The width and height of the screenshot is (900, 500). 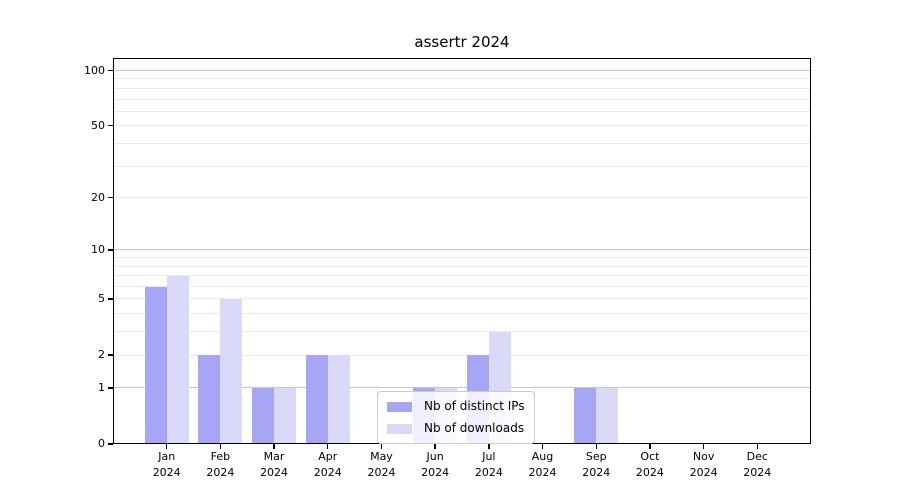 What do you see at coordinates (474, 428) in the screenshot?
I see `legend-label-downloads: Nb of downloads` at bounding box center [474, 428].